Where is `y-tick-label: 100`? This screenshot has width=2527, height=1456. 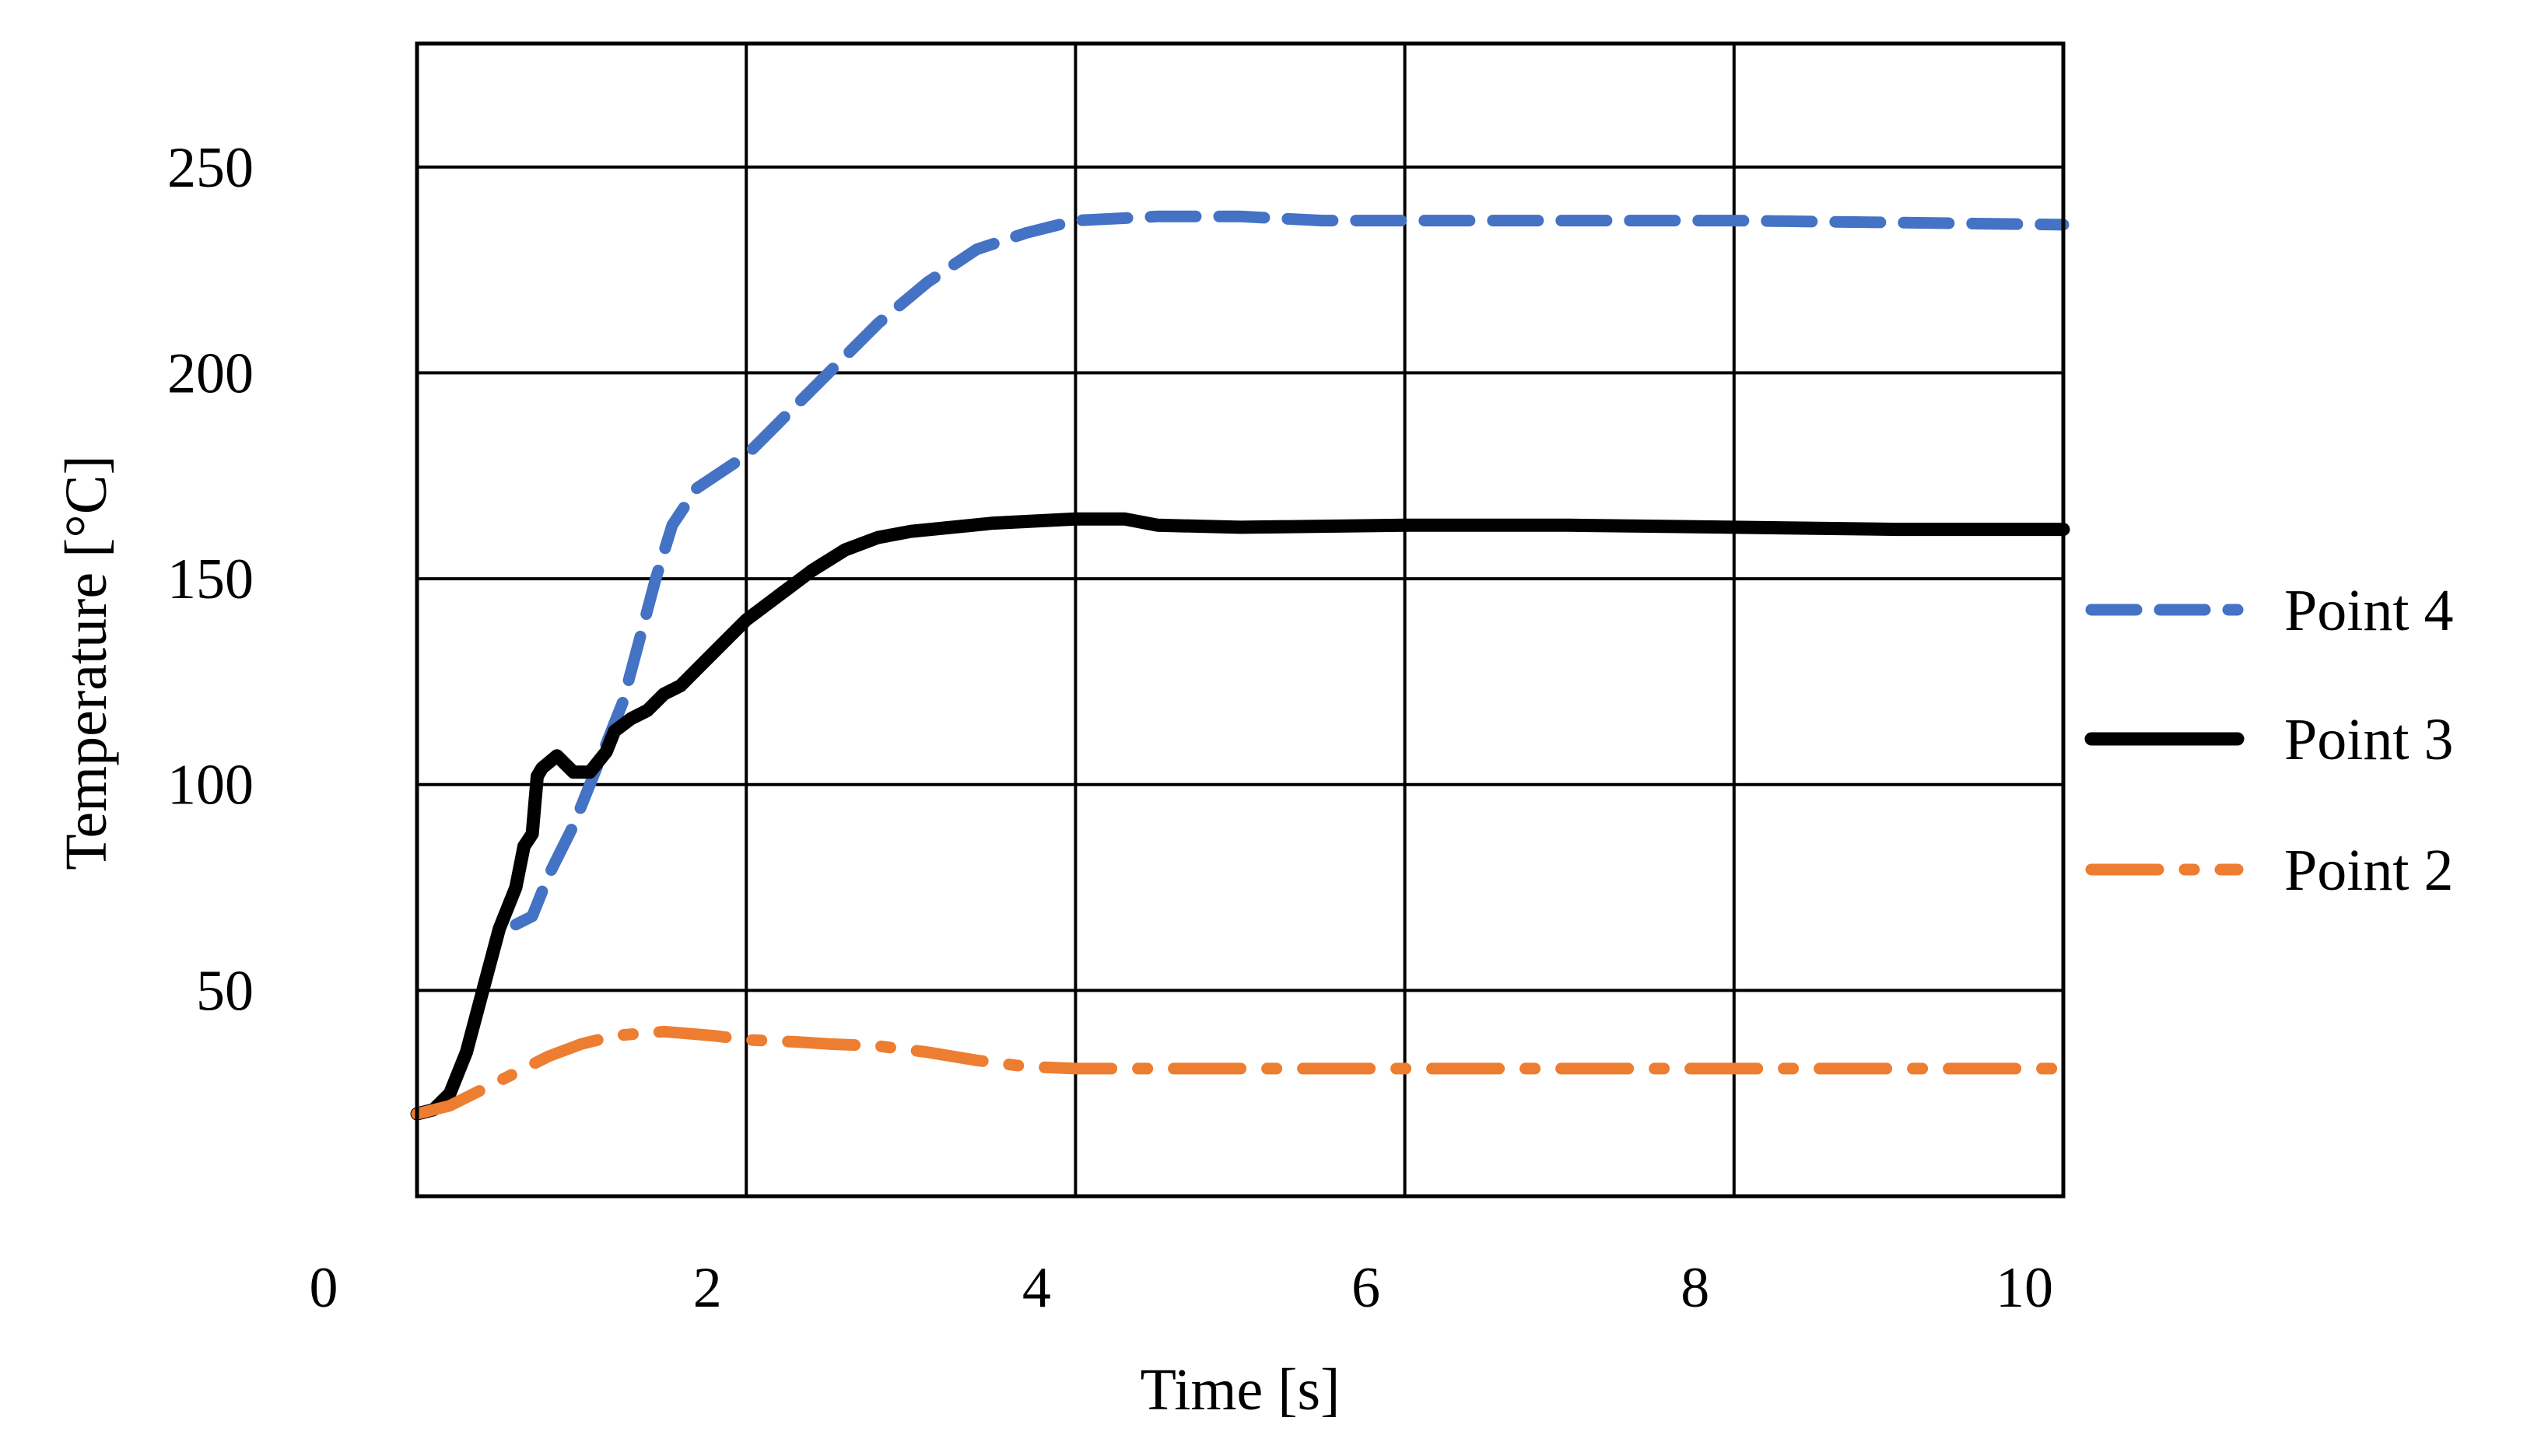 y-tick-label: 100 is located at coordinates (210, 786).